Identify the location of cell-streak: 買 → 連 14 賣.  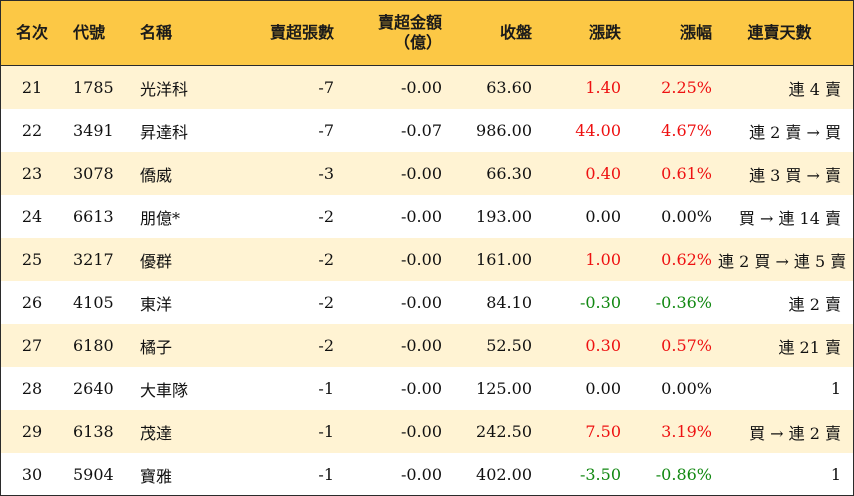
(785, 216).